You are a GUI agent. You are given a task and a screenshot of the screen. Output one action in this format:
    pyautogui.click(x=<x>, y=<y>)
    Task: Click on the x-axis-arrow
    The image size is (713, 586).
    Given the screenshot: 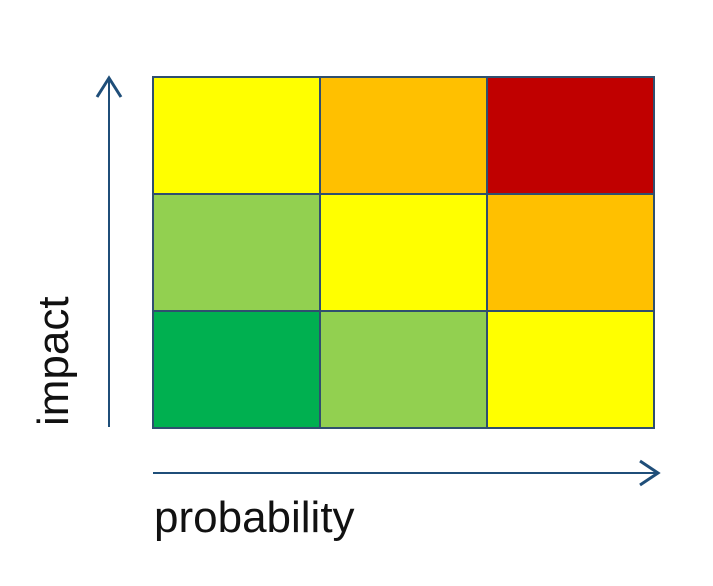 What is the action you would take?
    pyautogui.click(x=407, y=473)
    